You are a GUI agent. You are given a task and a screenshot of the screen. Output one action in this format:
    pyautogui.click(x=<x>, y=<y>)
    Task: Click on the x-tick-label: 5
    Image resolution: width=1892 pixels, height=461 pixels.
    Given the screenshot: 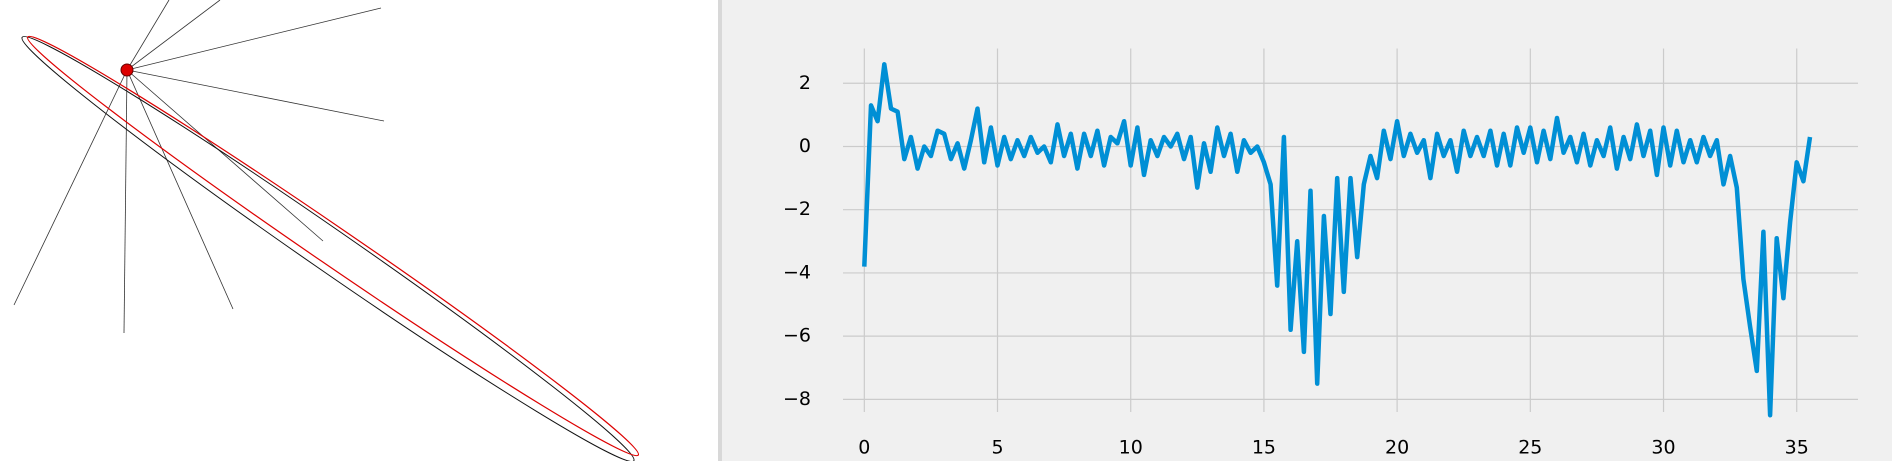 What is the action you would take?
    pyautogui.click(x=997, y=448)
    